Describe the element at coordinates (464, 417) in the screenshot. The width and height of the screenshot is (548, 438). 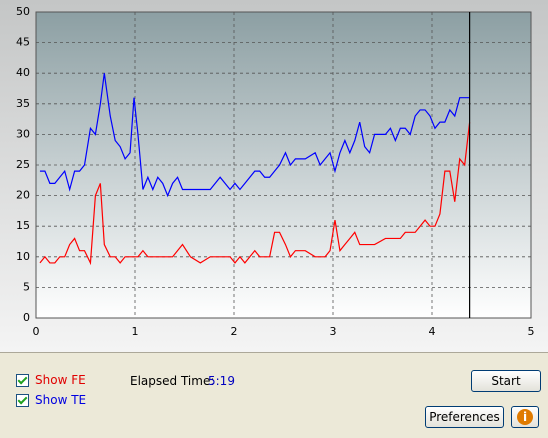
I see `preferences-button: Preferences` at that location.